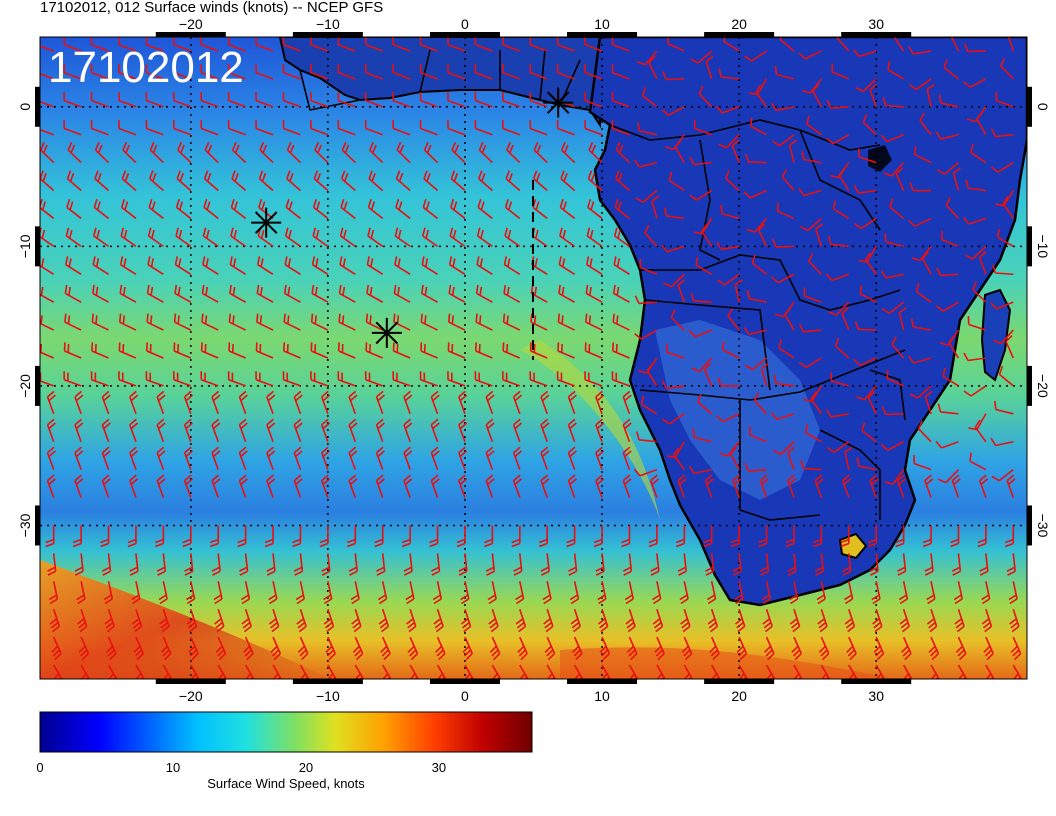 The image size is (1056, 816). What do you see at coordinates (876, 696) in the screenshot?
I see `lon-label-bottom-5: 30` at bounding box center [876, 696].